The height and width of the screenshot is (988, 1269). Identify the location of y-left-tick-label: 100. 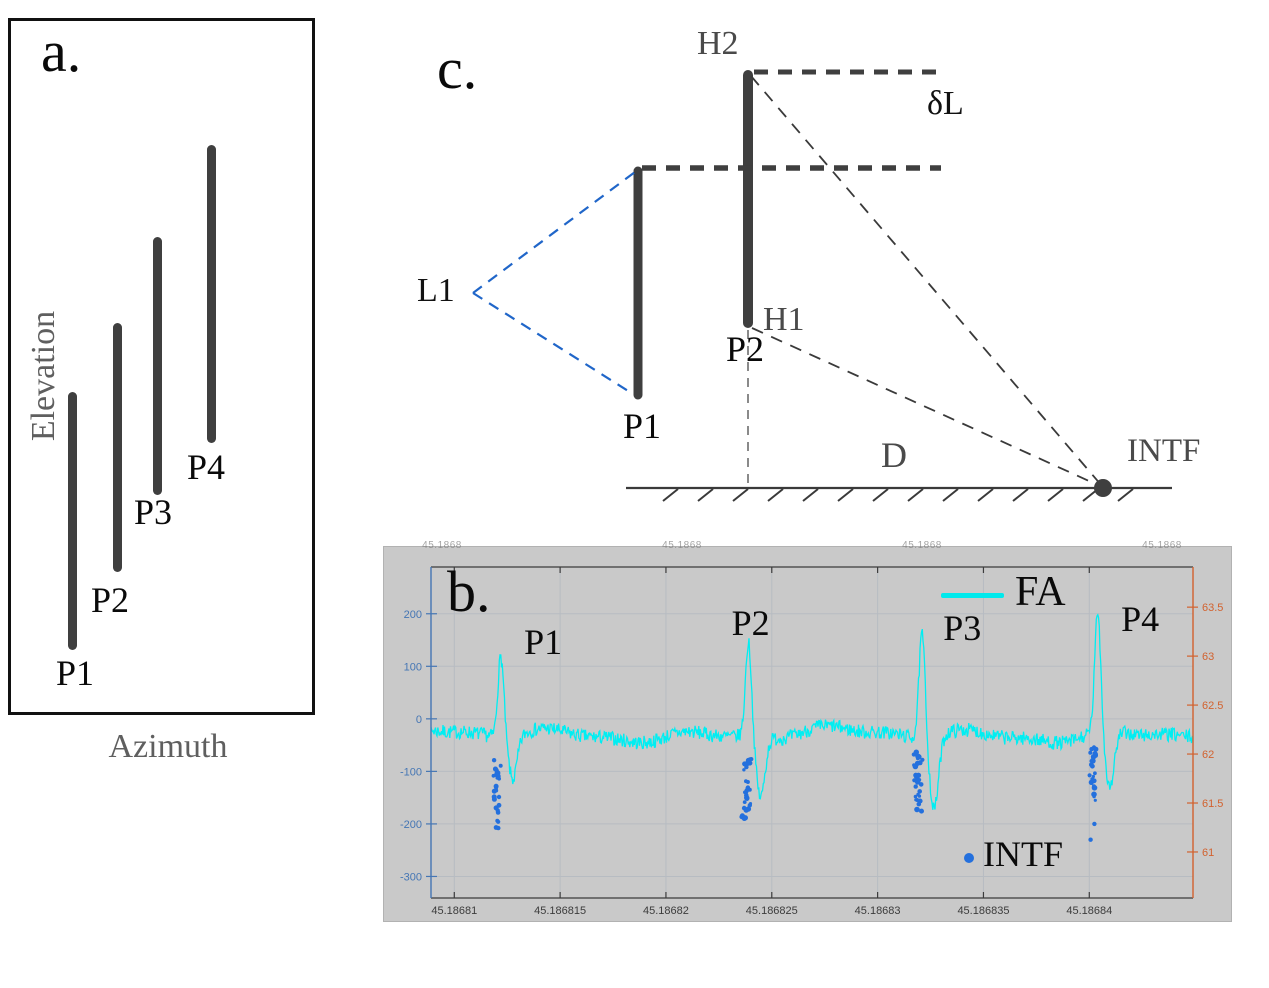
(413, 667).